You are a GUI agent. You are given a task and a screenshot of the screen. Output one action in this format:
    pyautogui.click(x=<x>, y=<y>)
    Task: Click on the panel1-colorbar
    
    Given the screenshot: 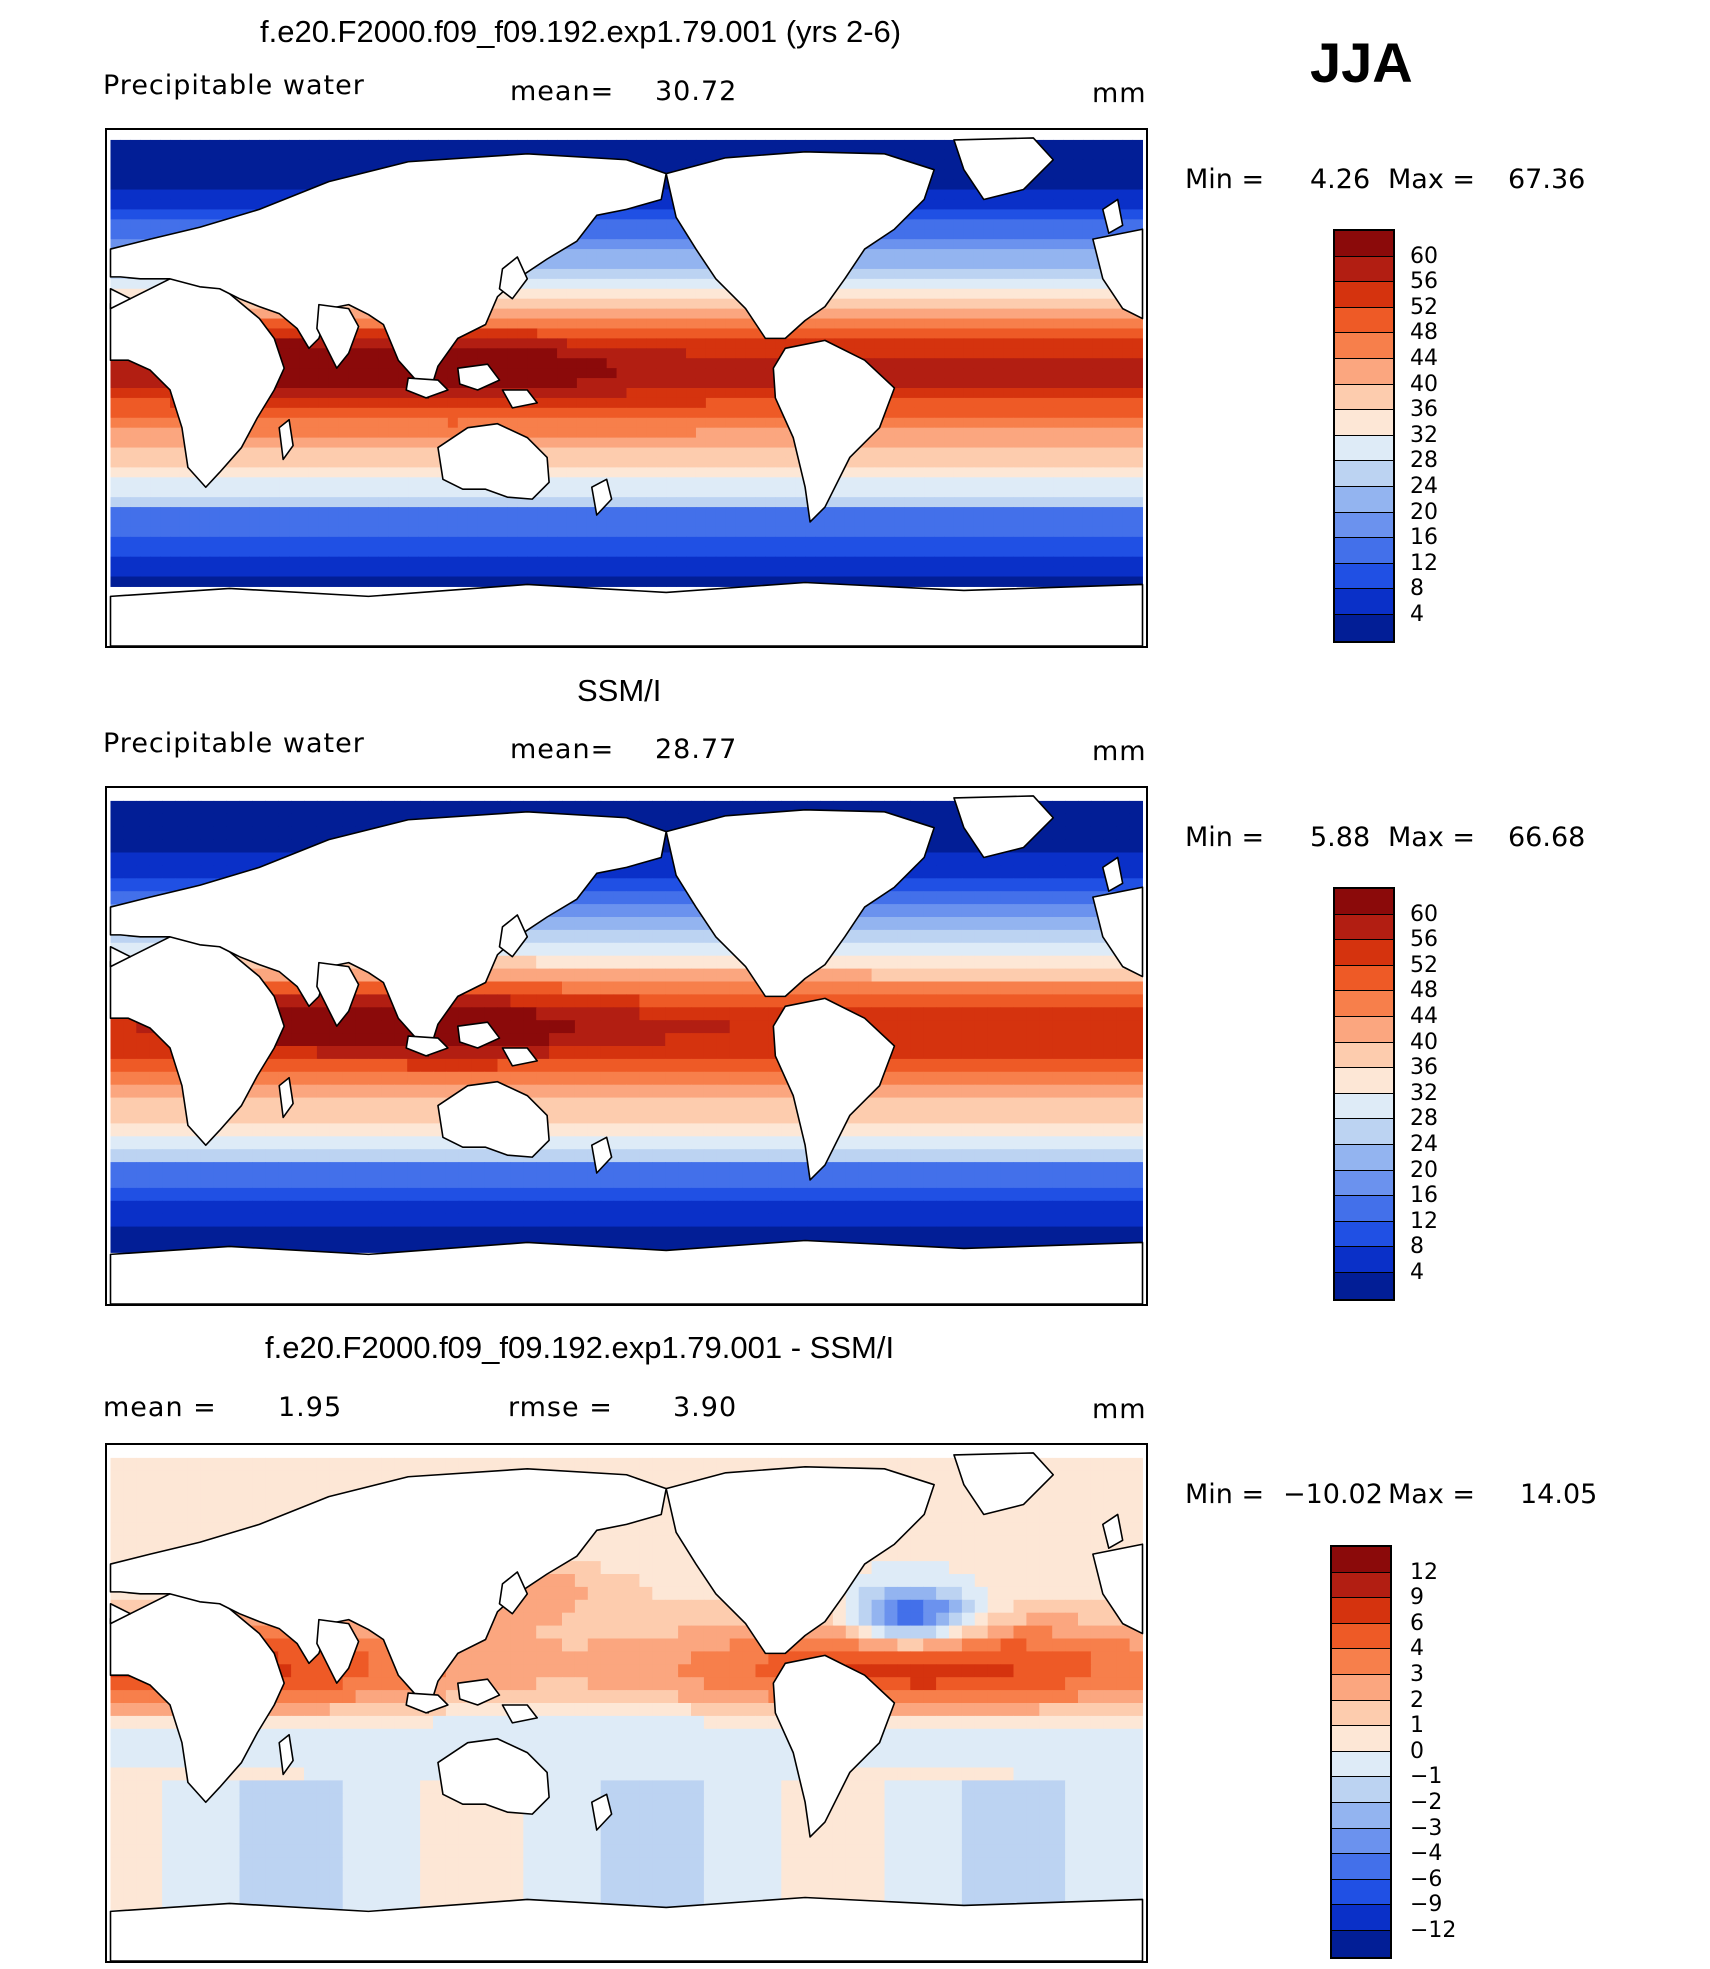 What is the action you would take?
    pyautogui.click(x=1364, y=436)
    